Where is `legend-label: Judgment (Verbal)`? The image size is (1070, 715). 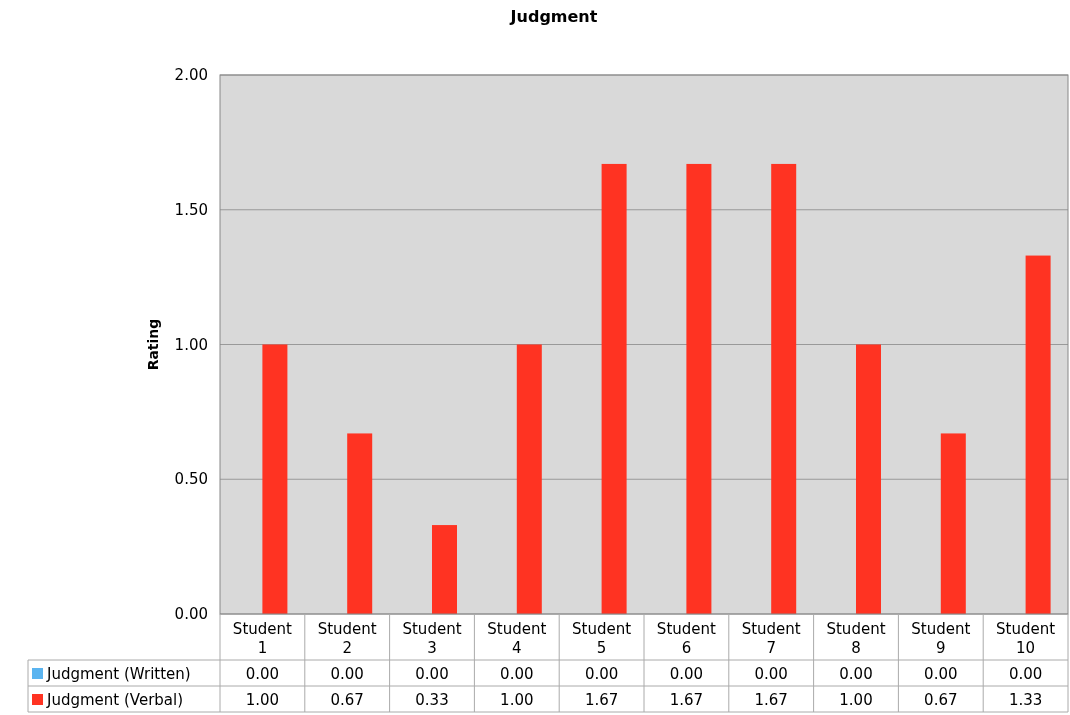 legend-label: Judgment (Verbal) is located at coordinates (115, 700).